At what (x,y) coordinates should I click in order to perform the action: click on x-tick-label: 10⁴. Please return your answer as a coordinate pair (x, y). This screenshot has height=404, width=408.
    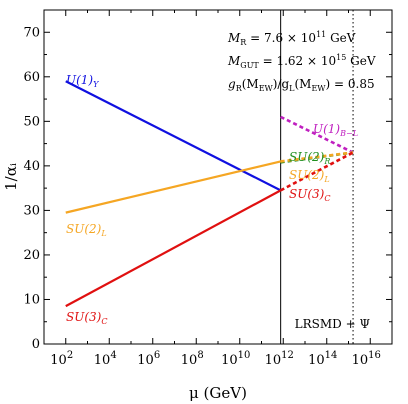
    Looking at the image, I should click on (105, 359).